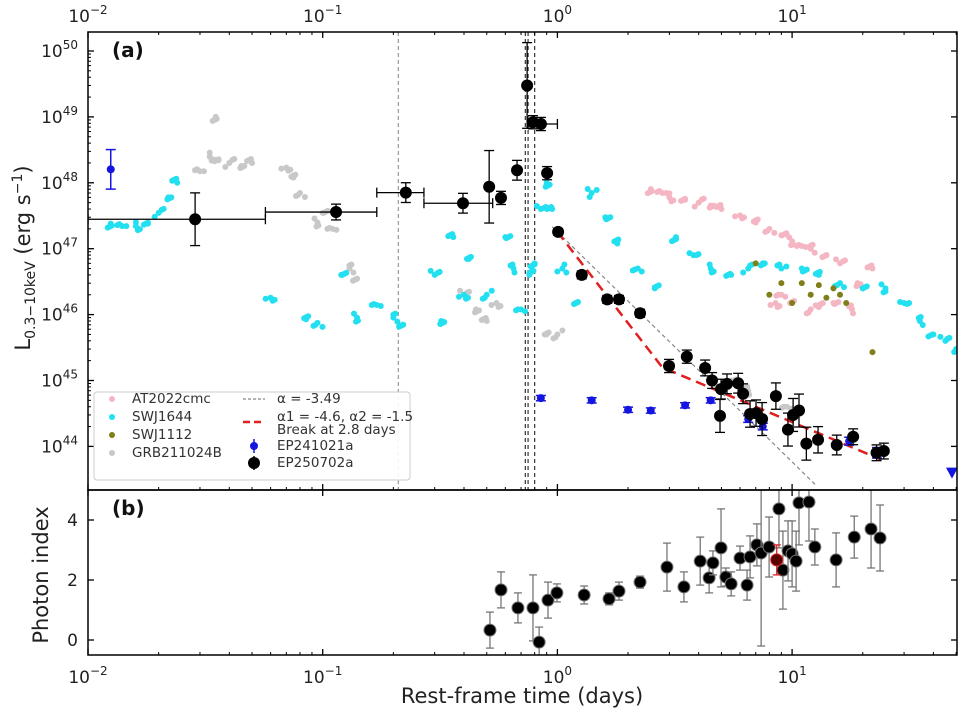 The height and width of the screenshot is (713, 961). I want to click on ylabel-unit-exp: −1, so click(18, 184).